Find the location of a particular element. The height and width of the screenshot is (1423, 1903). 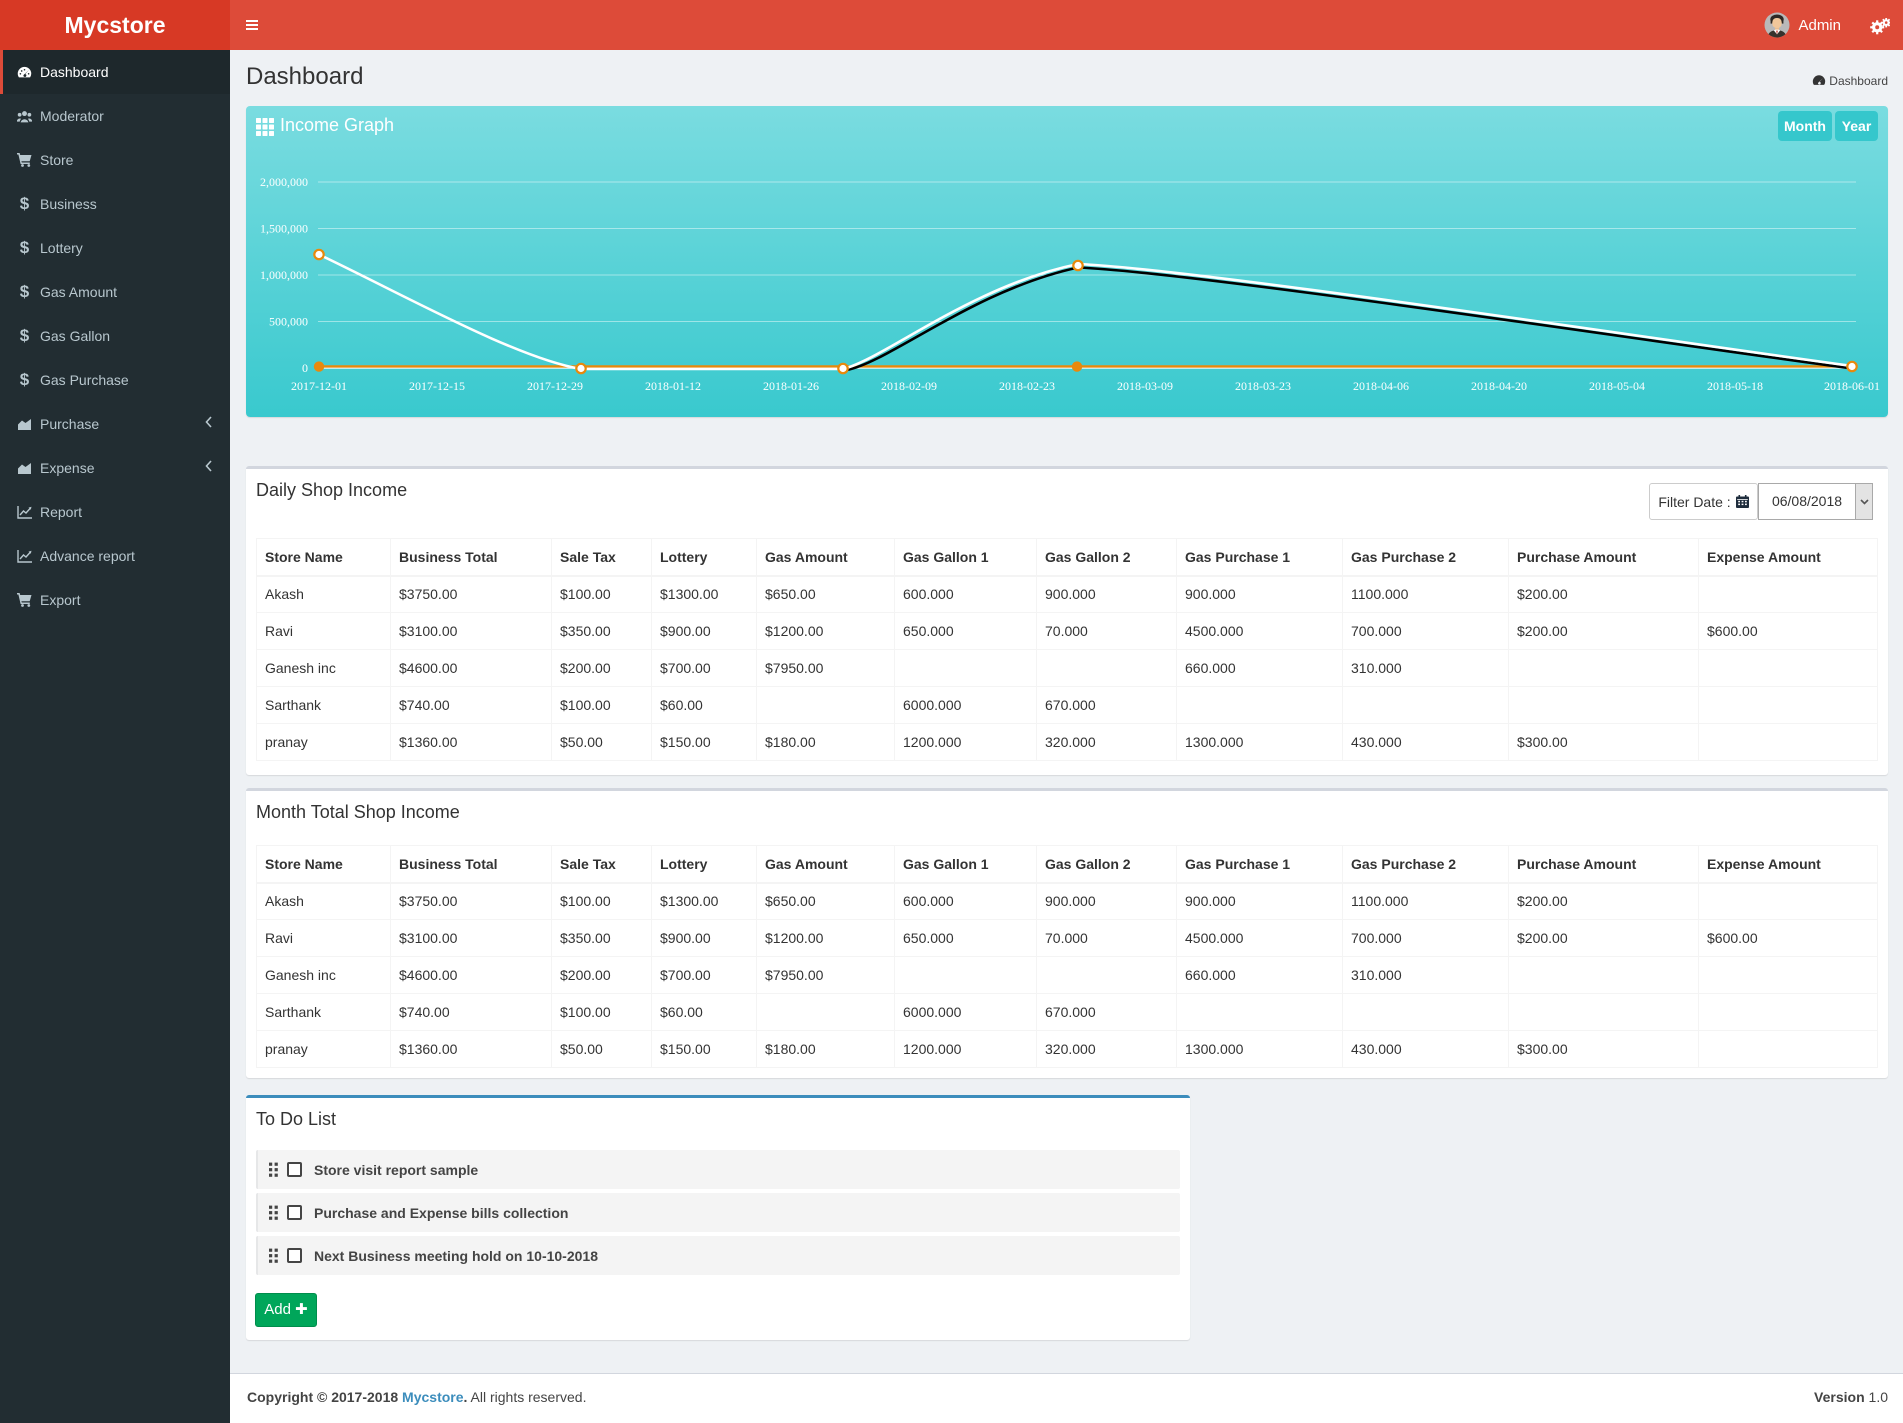

svg-text: 2018-04-20 is located at coordinates (1499, 386).